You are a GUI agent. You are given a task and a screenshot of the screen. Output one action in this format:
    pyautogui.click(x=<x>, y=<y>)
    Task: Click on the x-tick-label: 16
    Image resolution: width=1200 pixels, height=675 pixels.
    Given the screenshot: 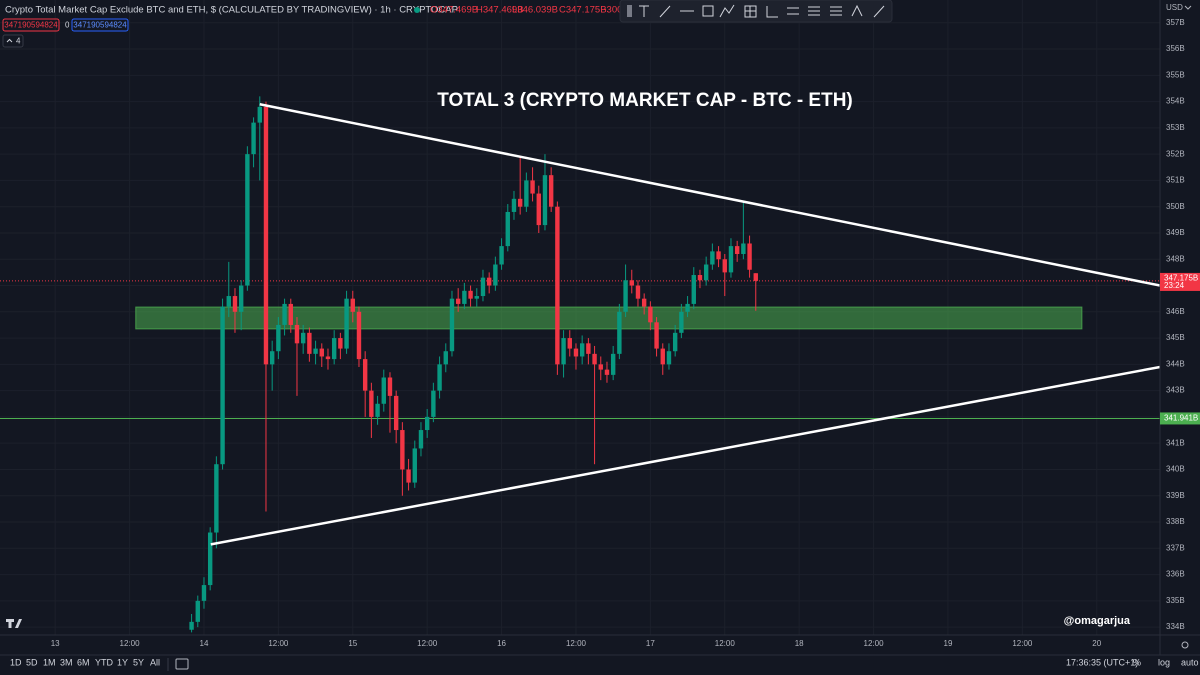 What is the action you would take?
    pyautogui.click(x=501, y=643)
    